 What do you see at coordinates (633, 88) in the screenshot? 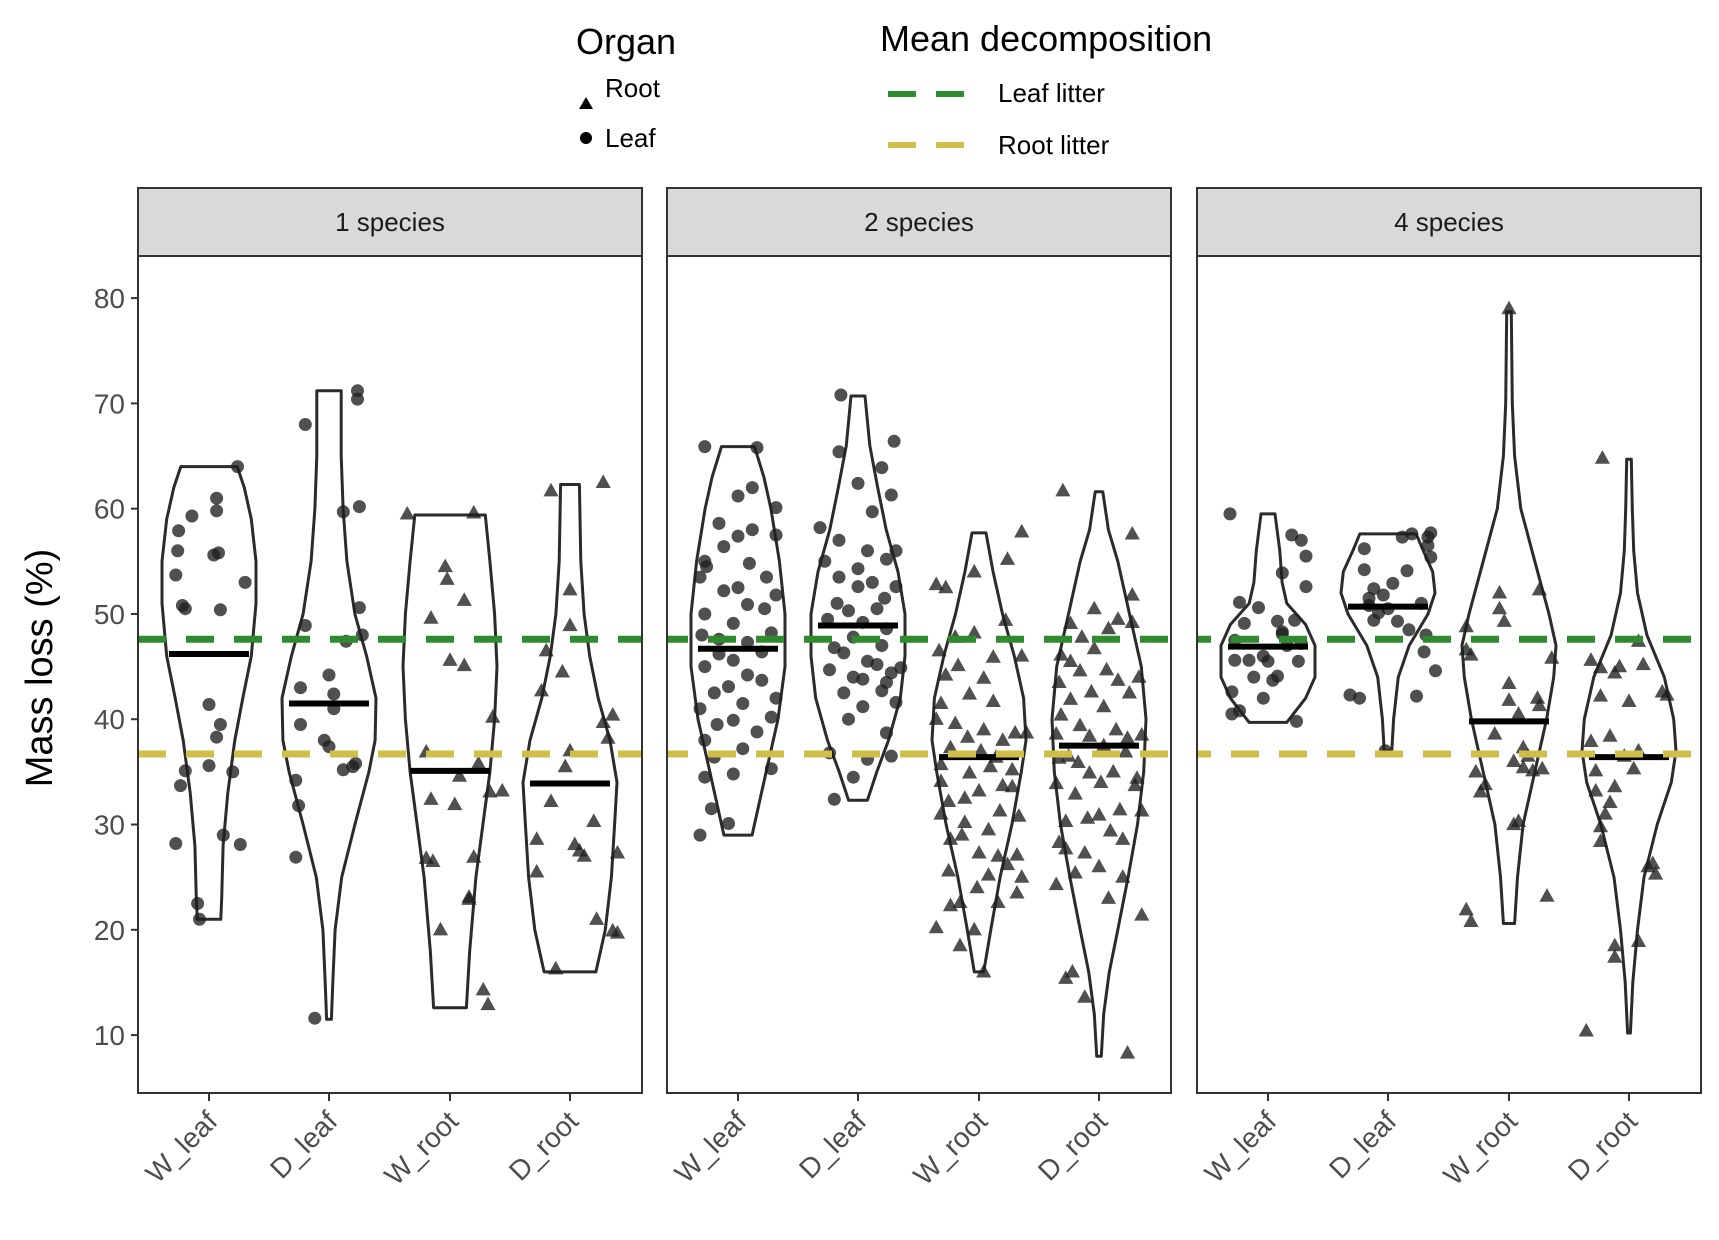
I see `organ-legend-root-label: Root` at bounding box center [633, 88].